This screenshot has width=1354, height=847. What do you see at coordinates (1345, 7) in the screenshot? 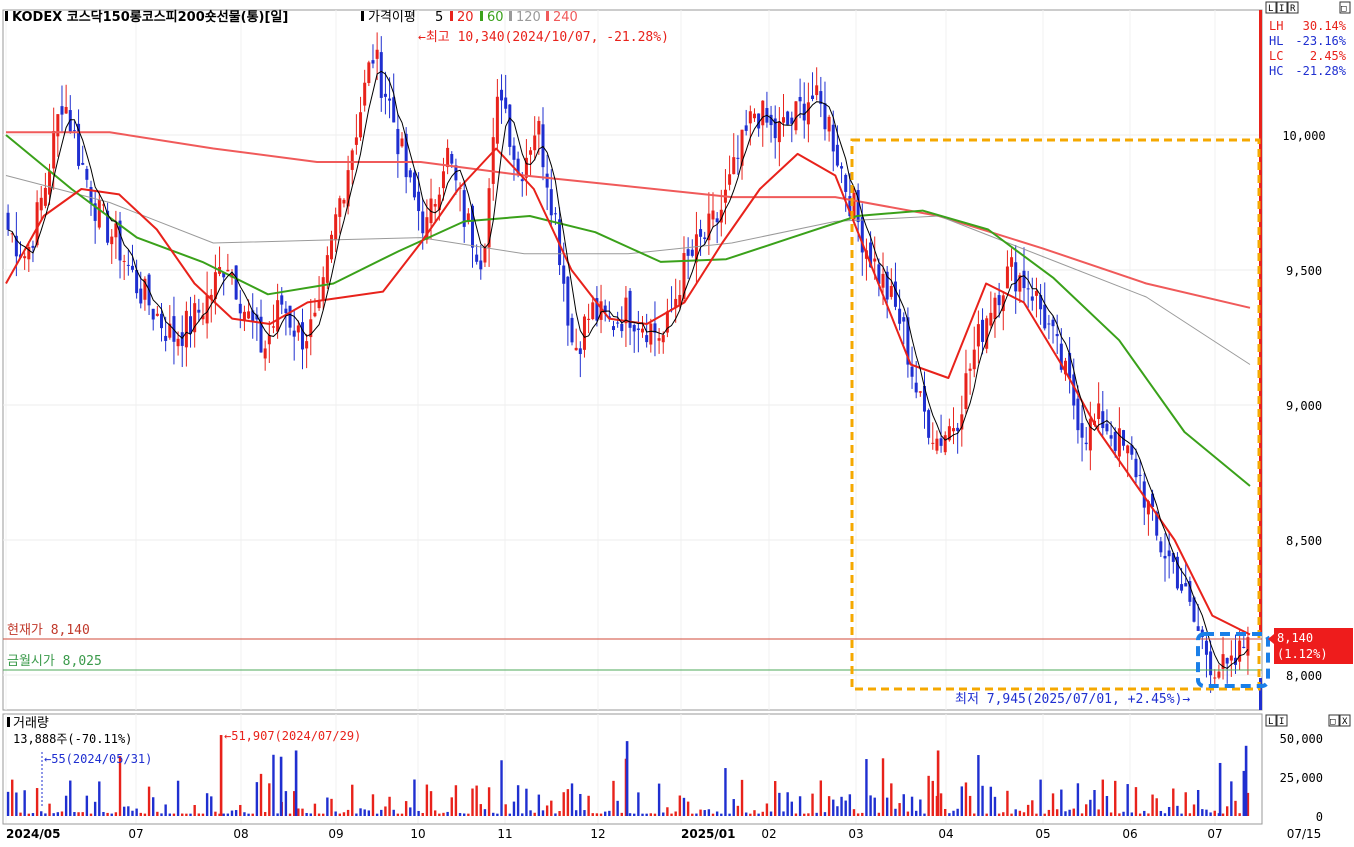
I see `toolbar-maximize-button` at bounding box center [1345, 7].